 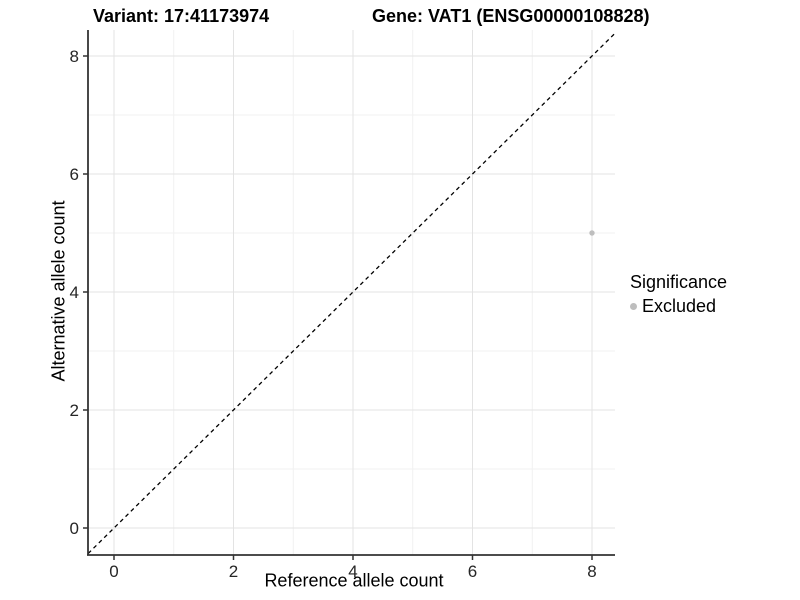 What do you see at coordinates (679, 282) in the screenshot?
I see `legend-title: Significance` at bounding box center [679, 282].